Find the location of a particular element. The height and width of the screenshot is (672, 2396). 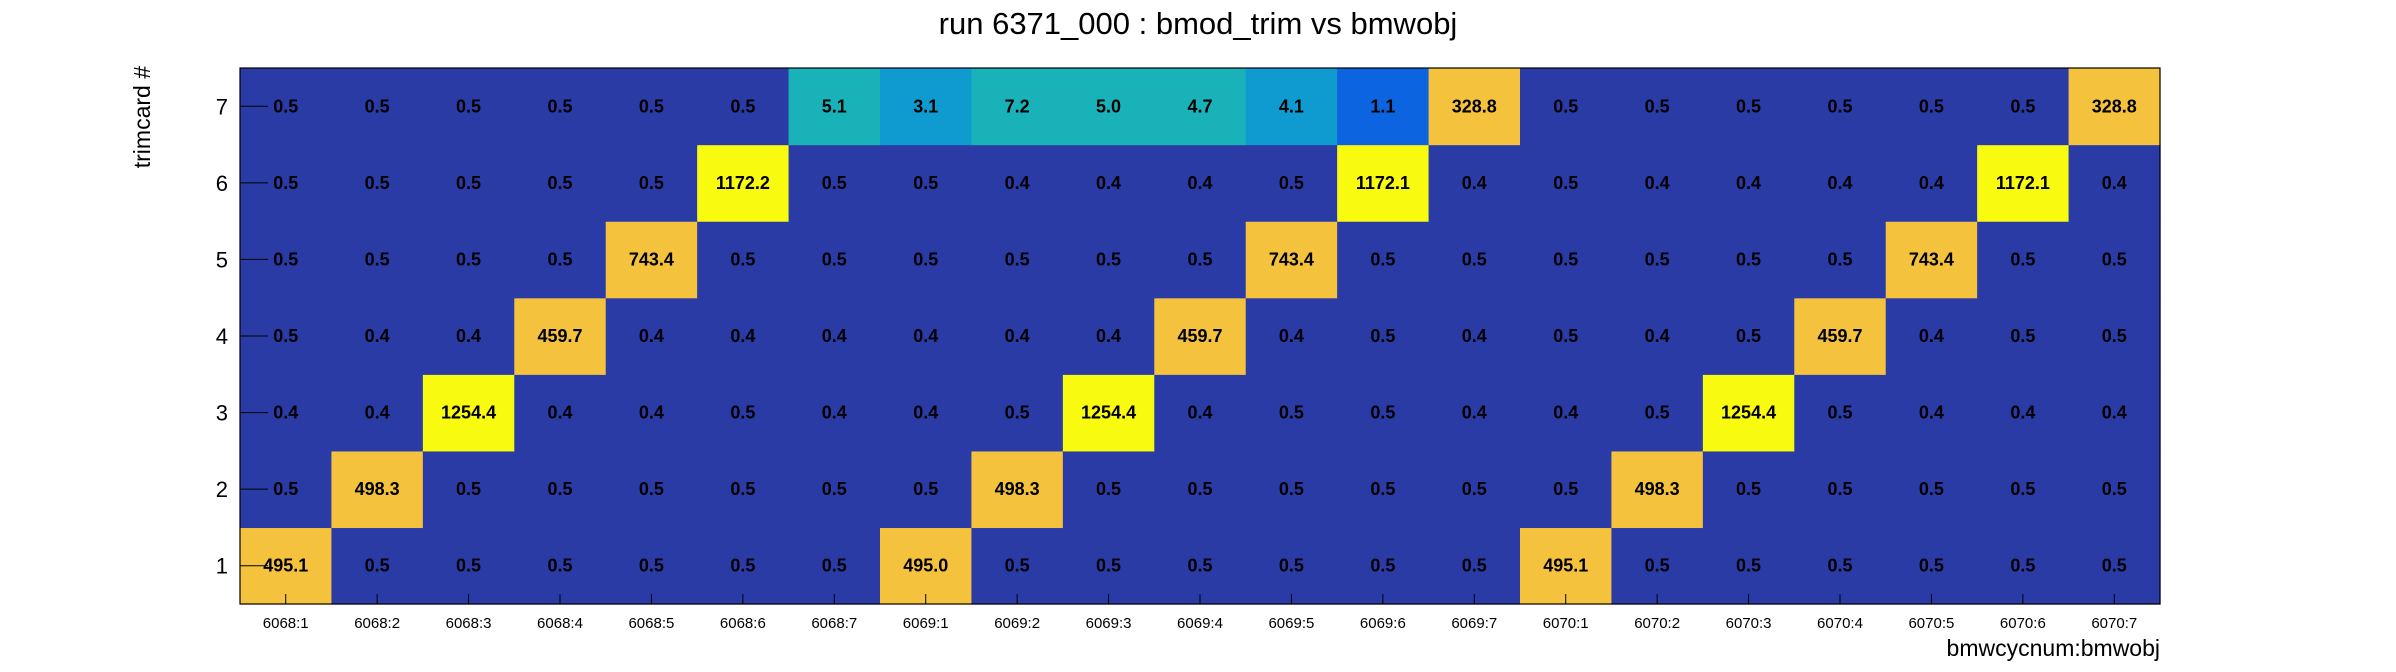

y-tick-label: 3 is located at coordinates (222, 413).